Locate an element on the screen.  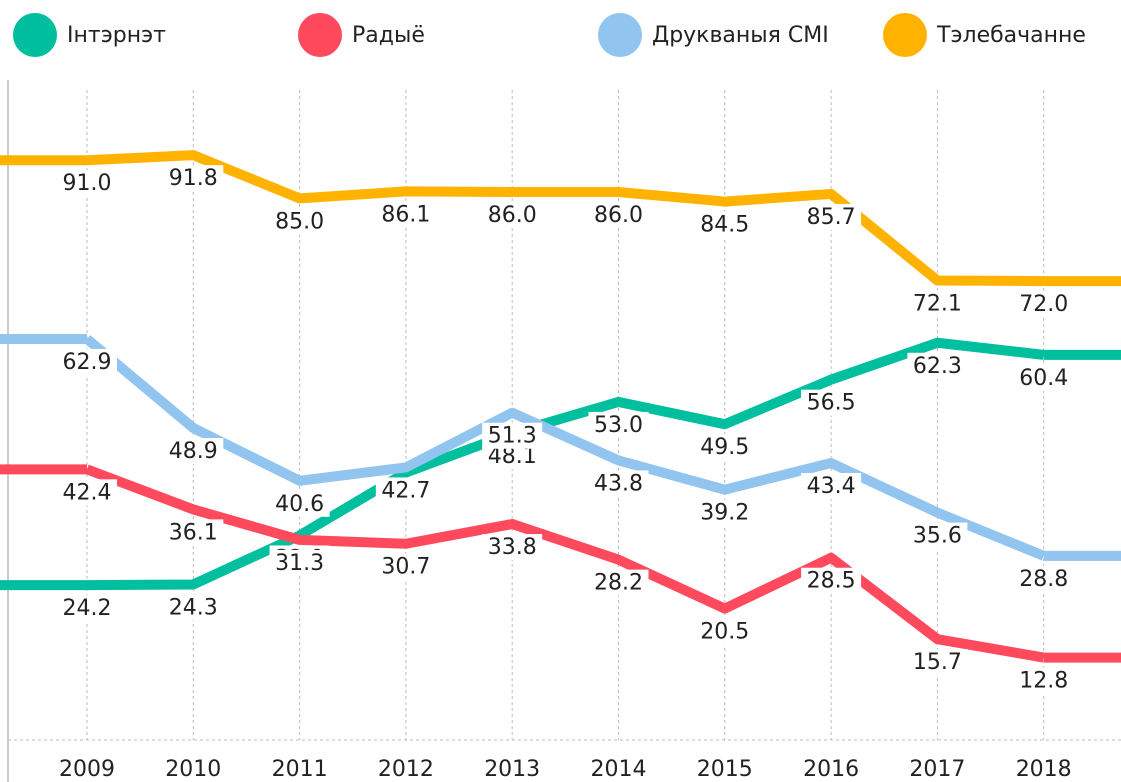
data-label: 84.5 is located at coordinates (724, 225).